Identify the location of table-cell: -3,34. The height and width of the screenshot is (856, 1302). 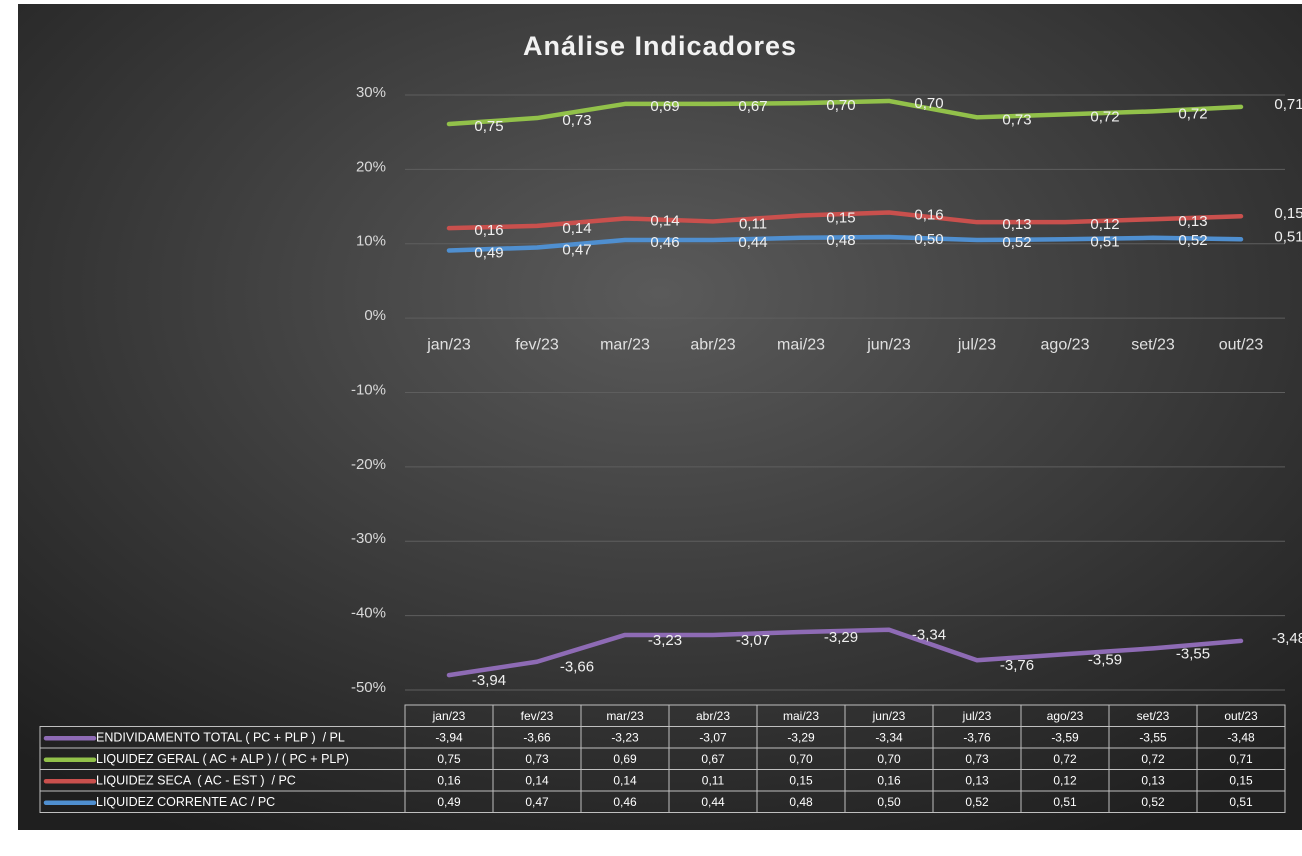
(889, 737).